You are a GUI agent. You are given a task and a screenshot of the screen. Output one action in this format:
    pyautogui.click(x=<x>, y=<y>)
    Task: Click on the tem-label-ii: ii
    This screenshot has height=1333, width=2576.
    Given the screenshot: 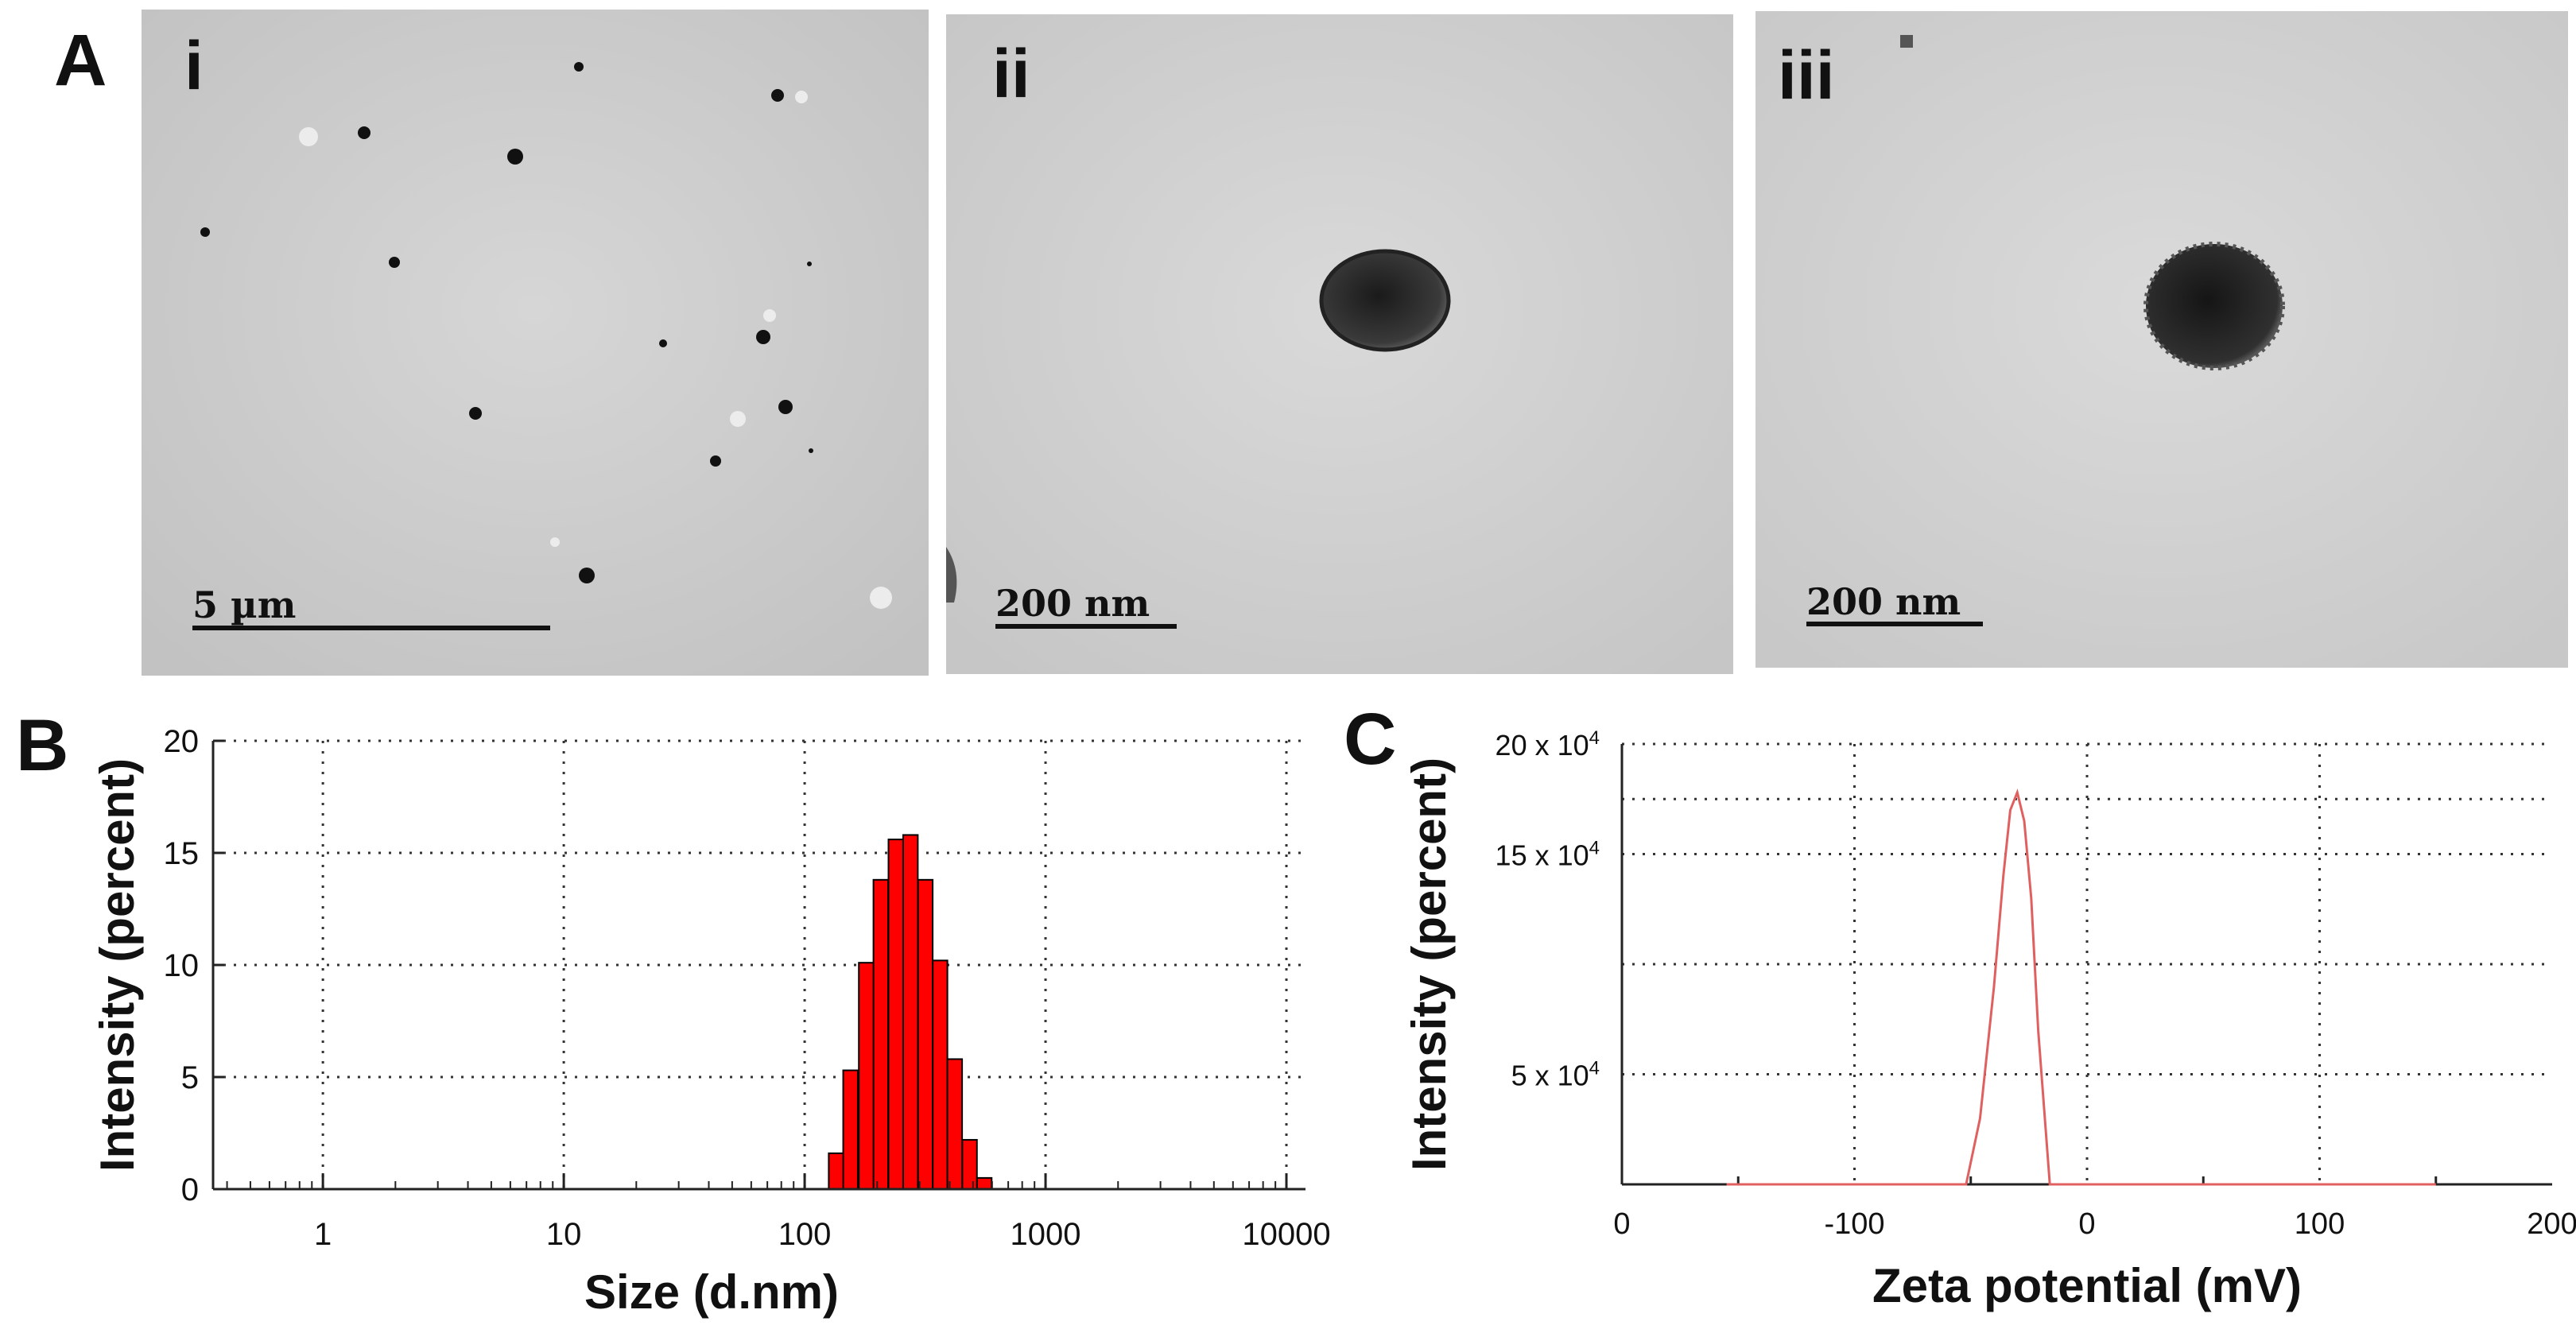 What is the action you would take?
    pyautogui.click(x=1011, y=74)
    